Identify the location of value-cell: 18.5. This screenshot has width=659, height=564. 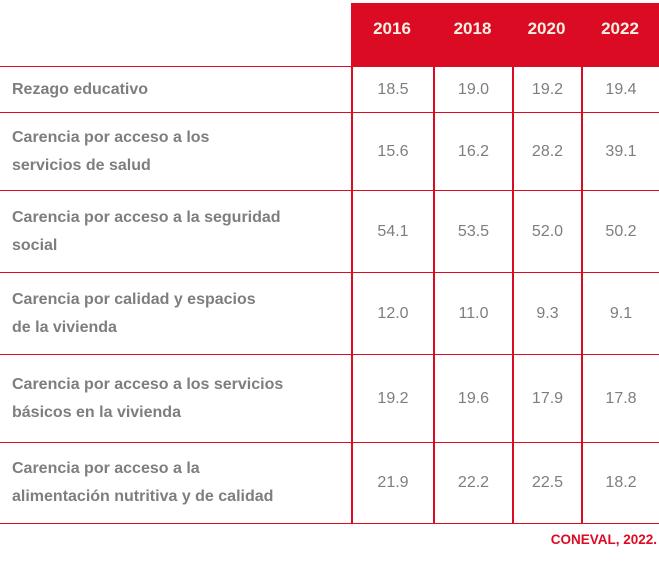
(392, 89).